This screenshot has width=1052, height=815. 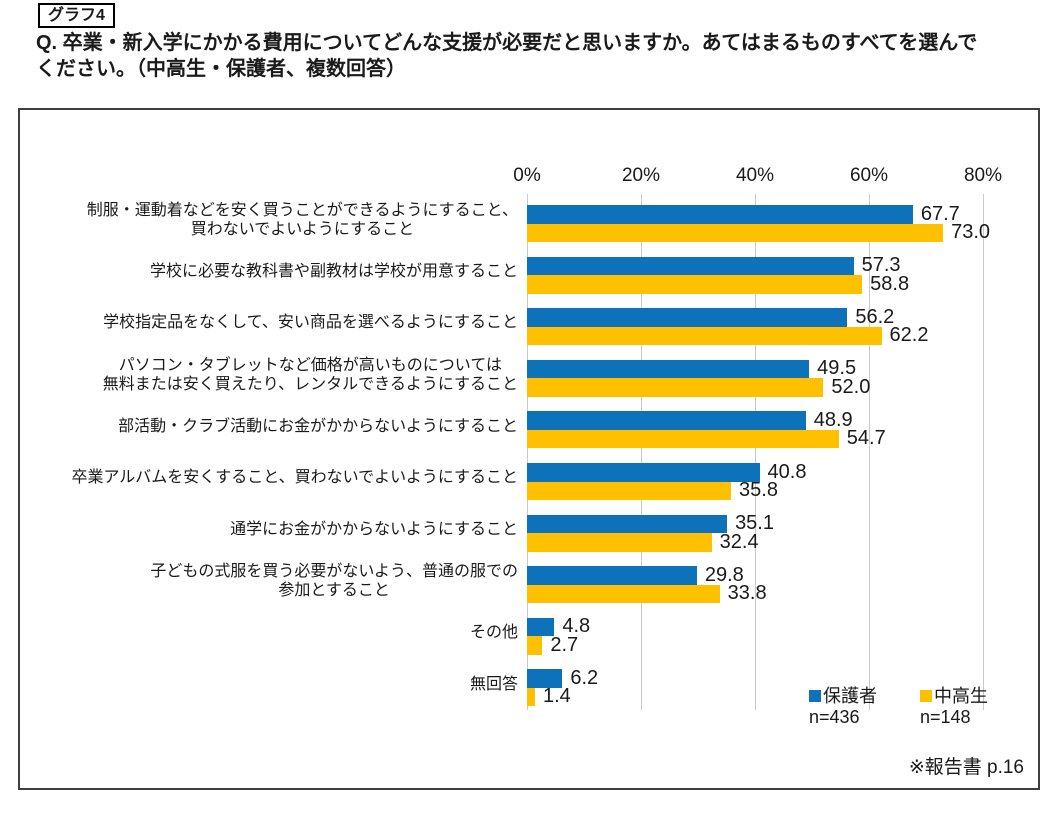 I want to click on bar-value-label: 58.8, so click(x=890, y=283).